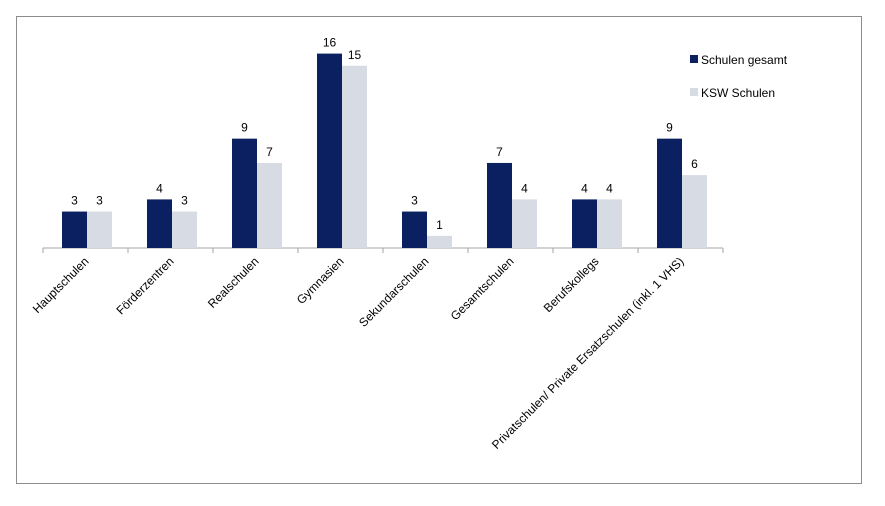 The width and height of the screenshot is (885, 506). I want to click on category-label: Berufskollegs, so click(571, 284).